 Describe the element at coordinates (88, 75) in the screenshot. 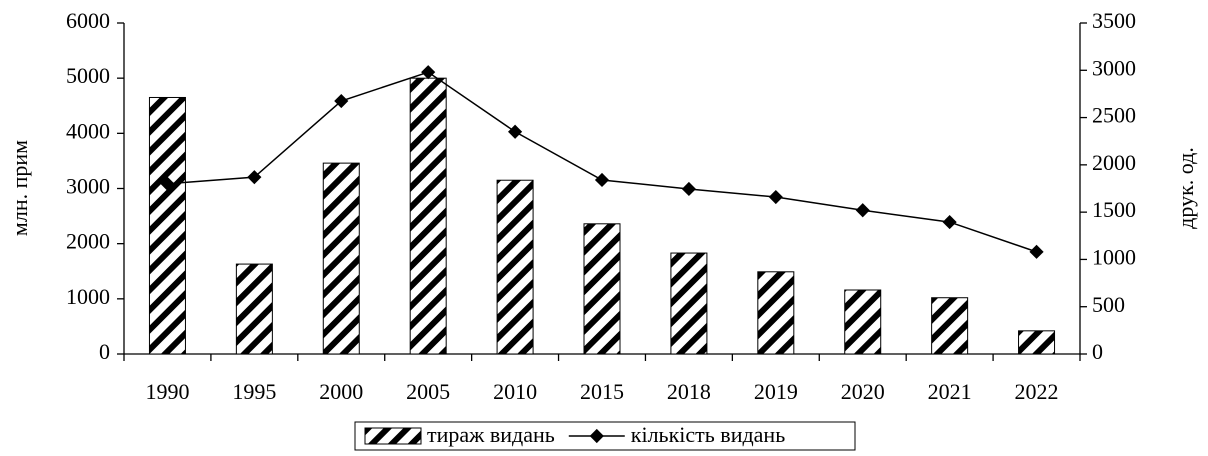

I see `y-tick-label: 5000` at that location.